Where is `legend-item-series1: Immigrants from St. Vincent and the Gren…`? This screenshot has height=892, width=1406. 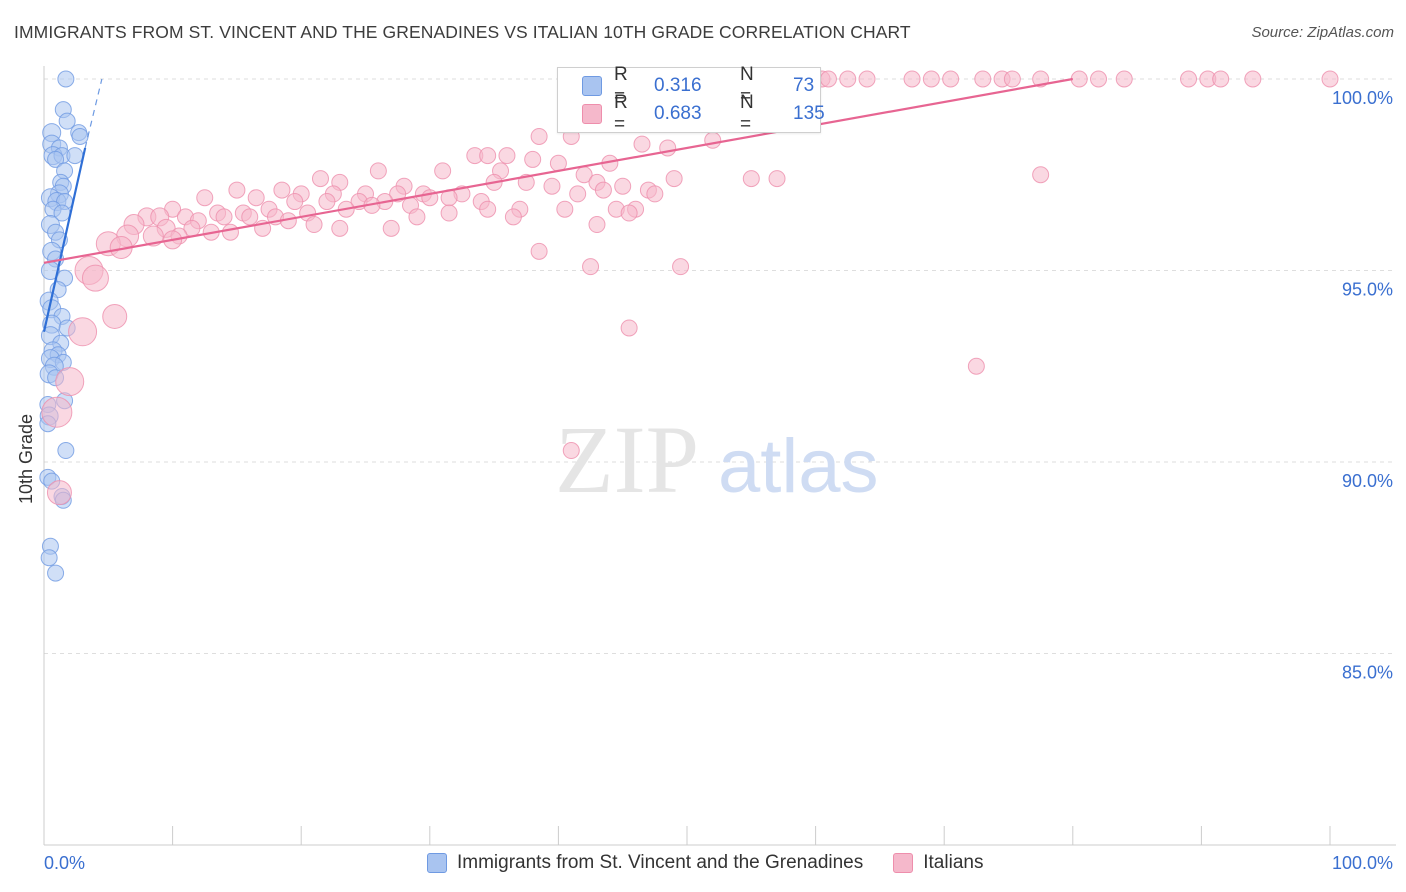
legend-item-series1: Immigrants from St. Vincent and the Gren… is located at coordinates (645, 863).